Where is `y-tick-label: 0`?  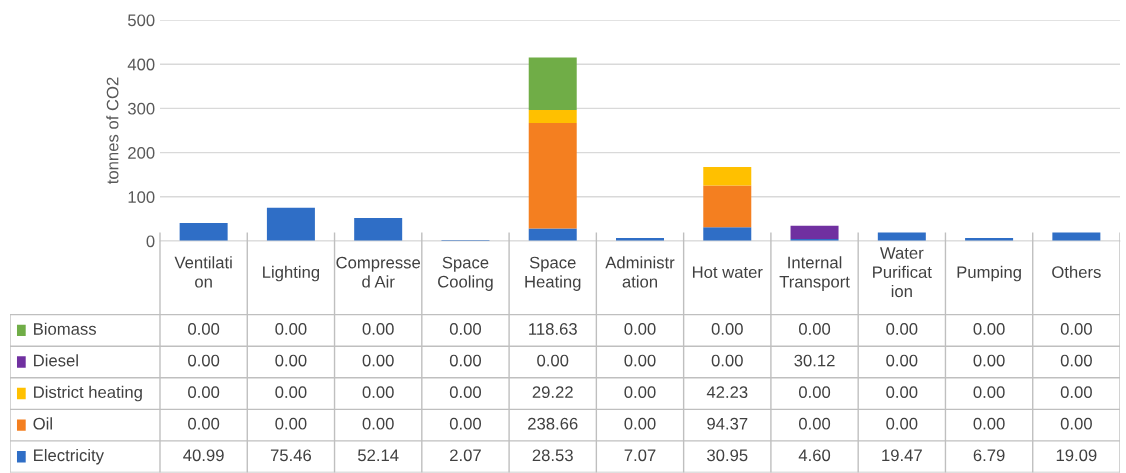
y-tick-label: 0 is located at coordinates (150, 241).